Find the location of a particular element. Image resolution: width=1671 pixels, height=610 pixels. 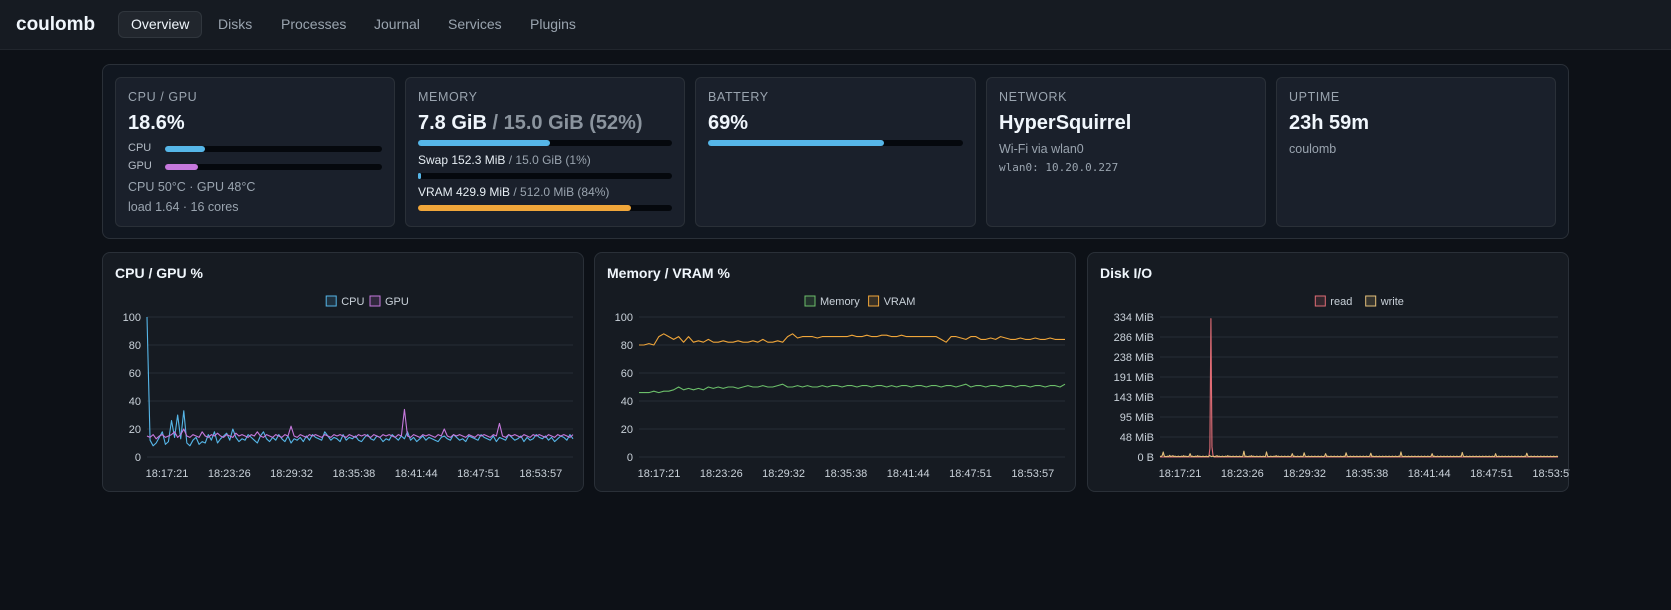

tab-overview: Overview is located at coordinates (160, 24).